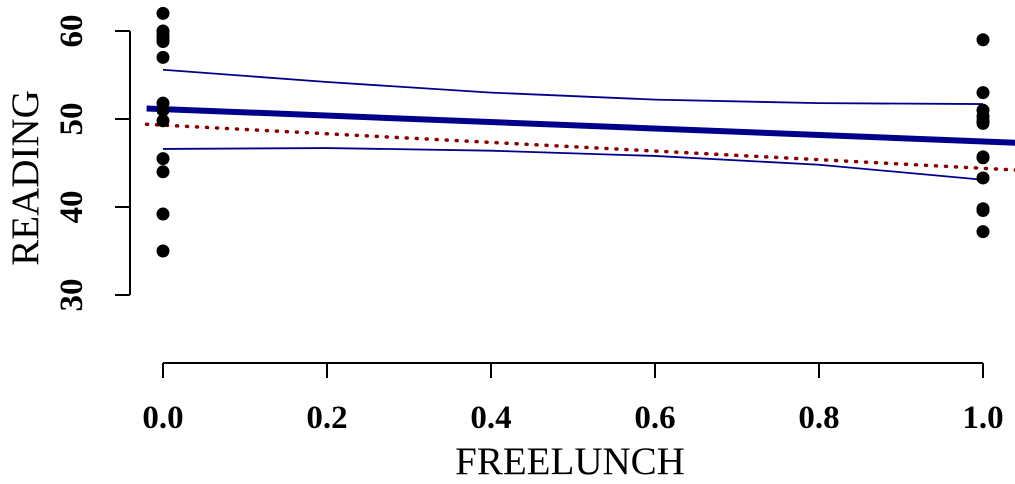  I want to click on x-tick-label: 0.6, so click(654, 418).